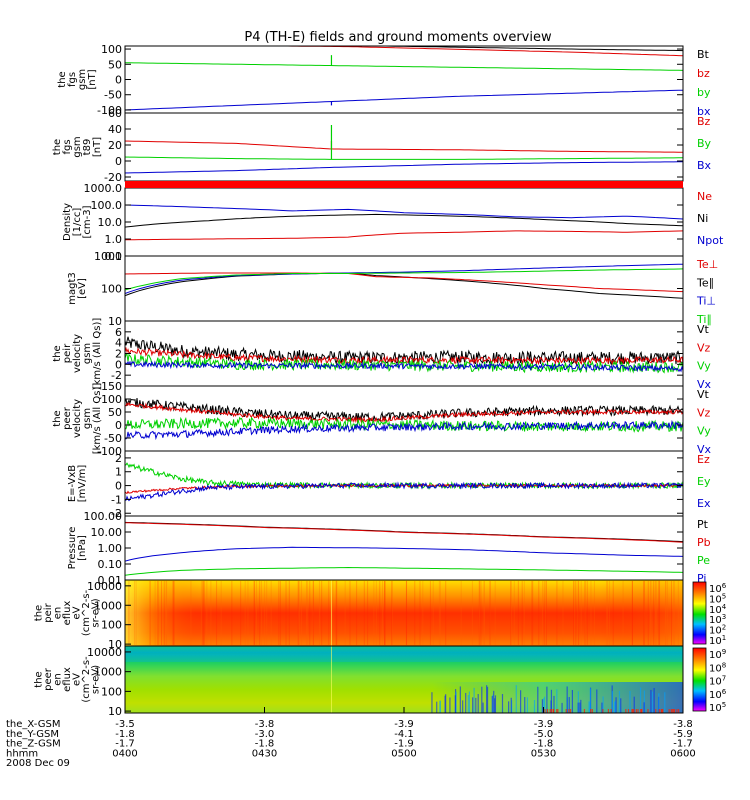  What do you see at coordinates (109, 110) in the screenshot?
I see `y-tick-label: -100` at bounding box center [109, 110].